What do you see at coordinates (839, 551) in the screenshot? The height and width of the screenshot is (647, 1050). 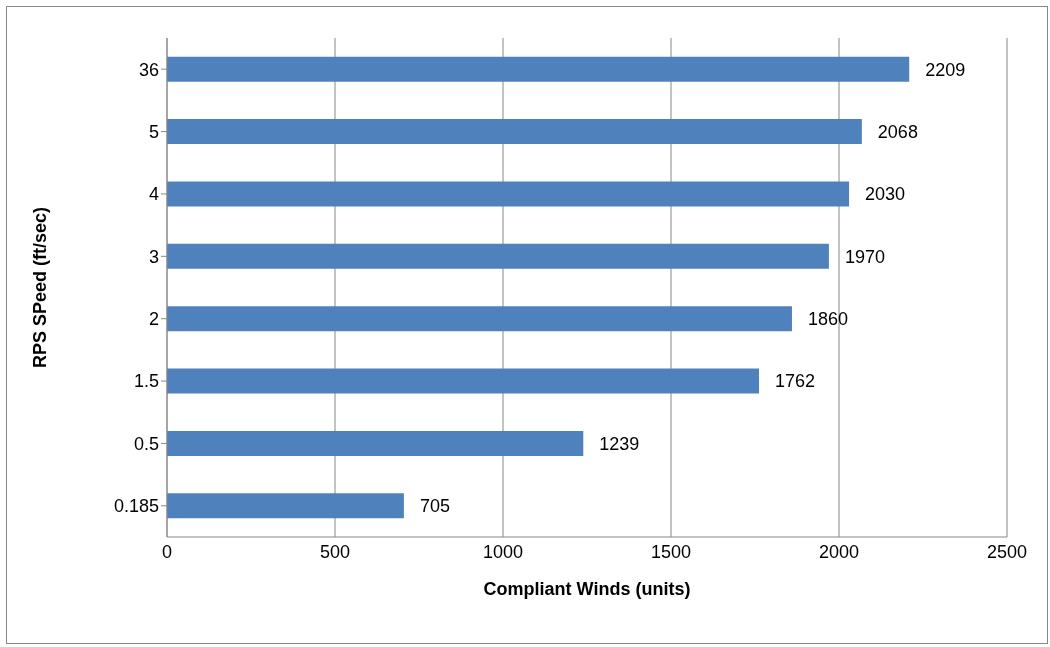 I see `x-tick-label: 2000` at bounding box center [839, 551].